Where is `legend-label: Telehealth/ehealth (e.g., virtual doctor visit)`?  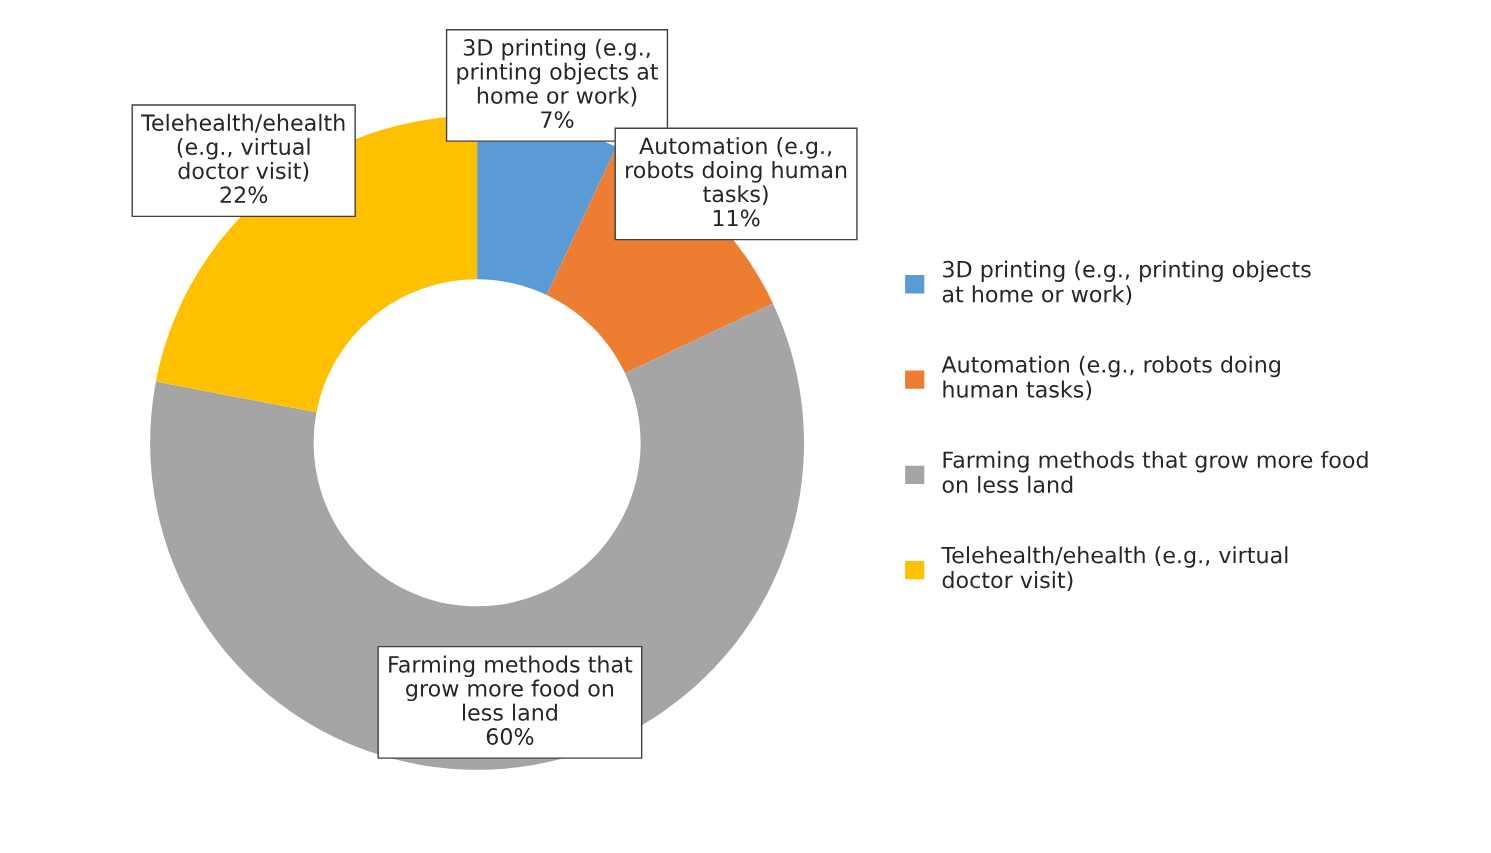
legend-label: Telehealth/ehealth (e.g., virtual doctor visit) is located at coordinates (1114, 568).